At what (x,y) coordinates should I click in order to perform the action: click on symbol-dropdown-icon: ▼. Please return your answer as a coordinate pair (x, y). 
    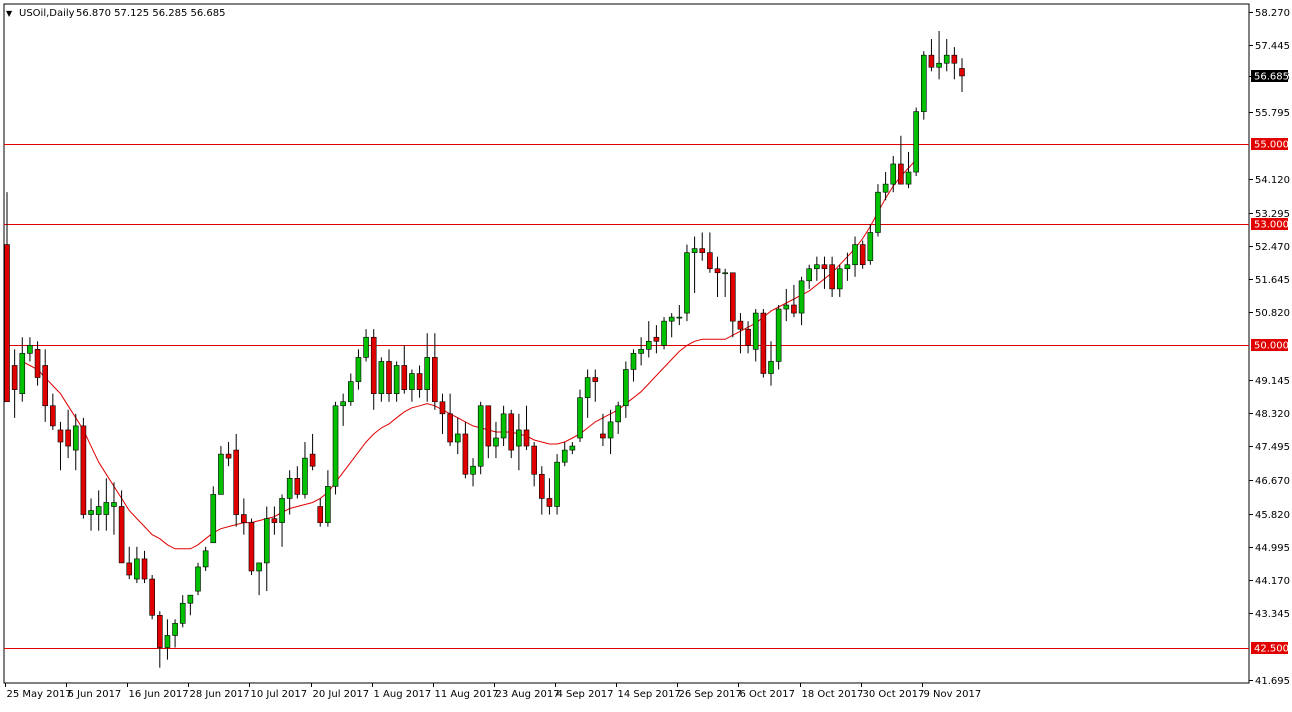
    Looking at the image, I should click on (9, 13).